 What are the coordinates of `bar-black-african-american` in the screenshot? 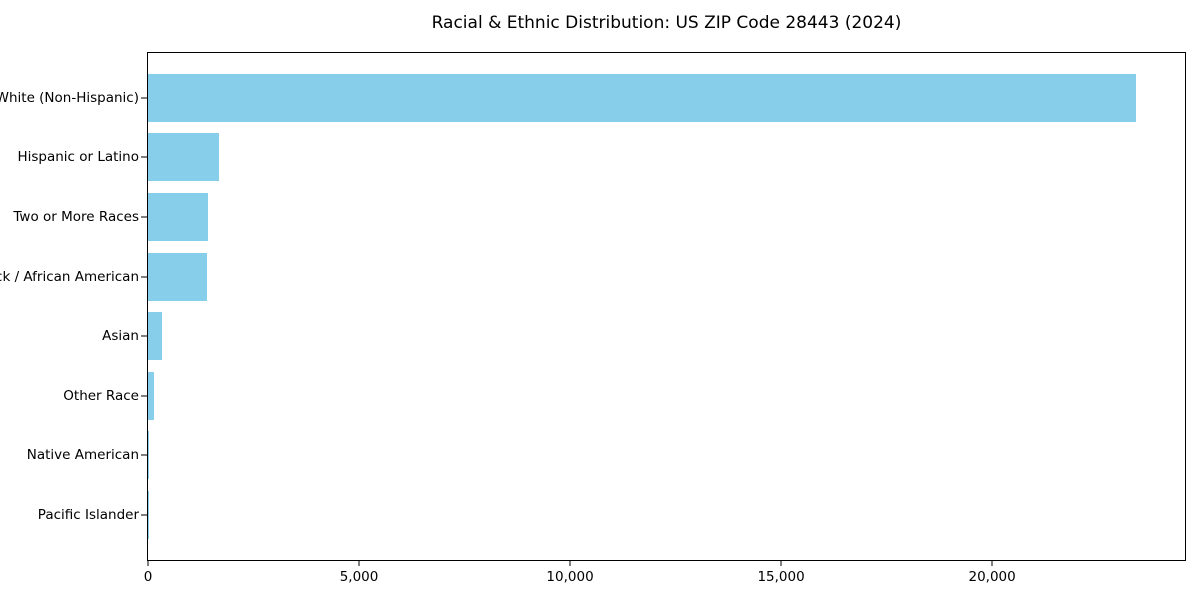 It's located at (177, 276).